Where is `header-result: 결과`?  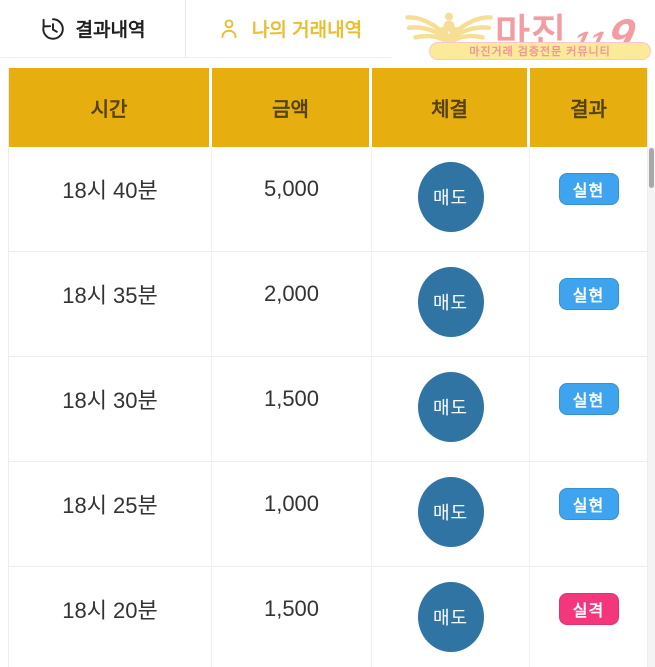
header-result: 결과 is located at coordinates (588, 107).